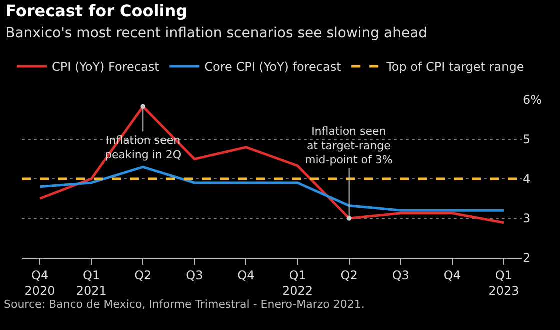 The height and width of the screenshot is (330, 560). I want to click on x-tick-label: Q1 2022, so click(298, 283).